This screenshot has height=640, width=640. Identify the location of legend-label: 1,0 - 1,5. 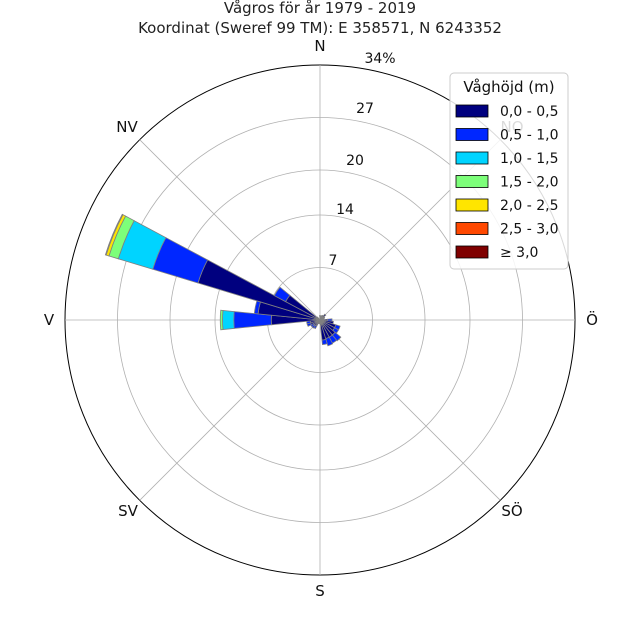
(529, 159).